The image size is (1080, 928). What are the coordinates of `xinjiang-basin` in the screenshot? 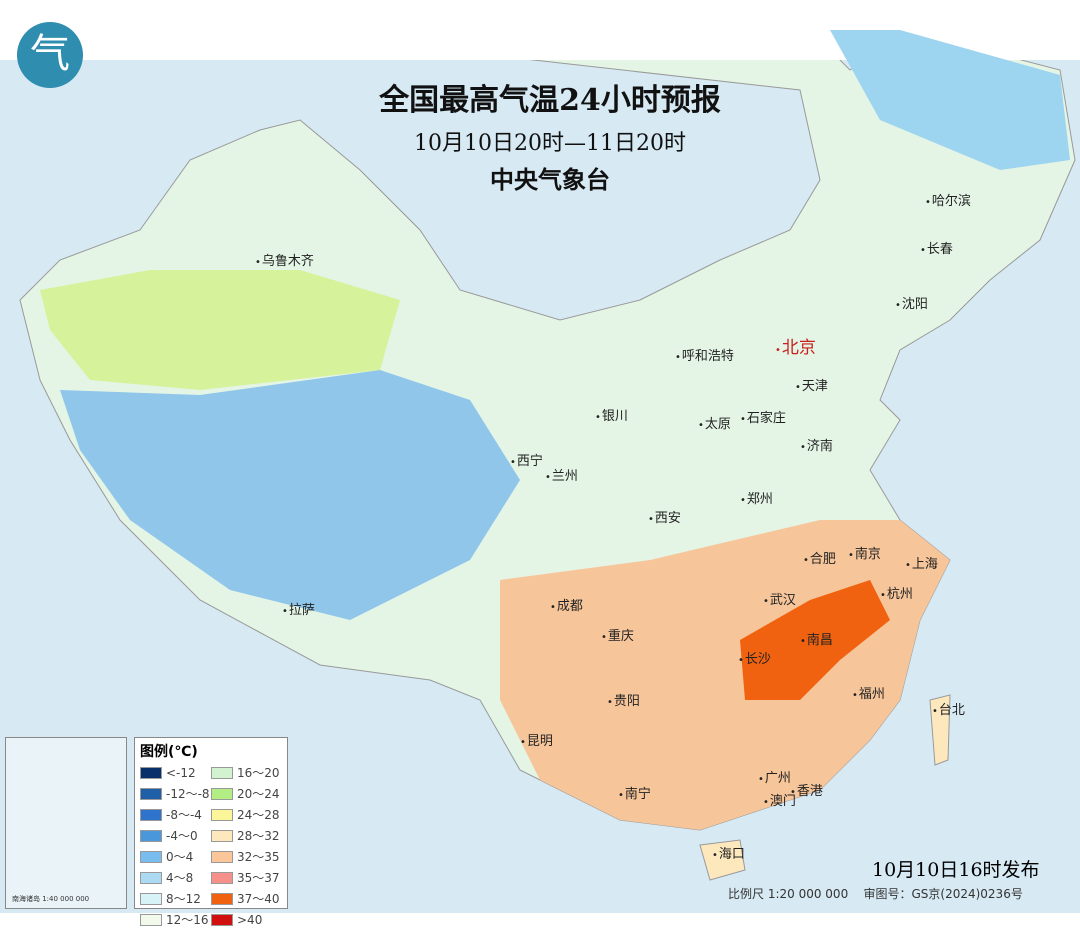 It's located at (220, 330).